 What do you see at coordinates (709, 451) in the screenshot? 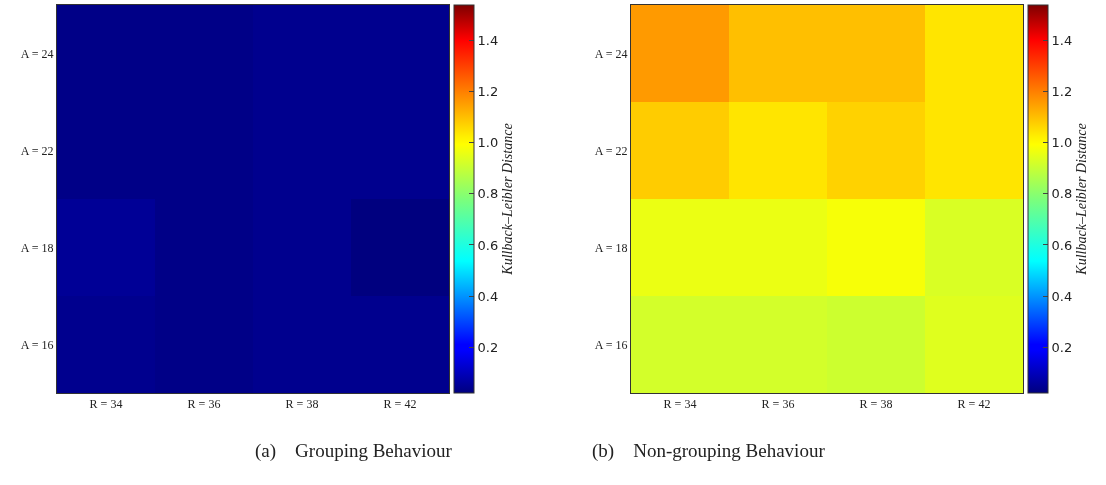
I see `text: (b) Non-grouping Behaviour` at bounding box center [709, 451].